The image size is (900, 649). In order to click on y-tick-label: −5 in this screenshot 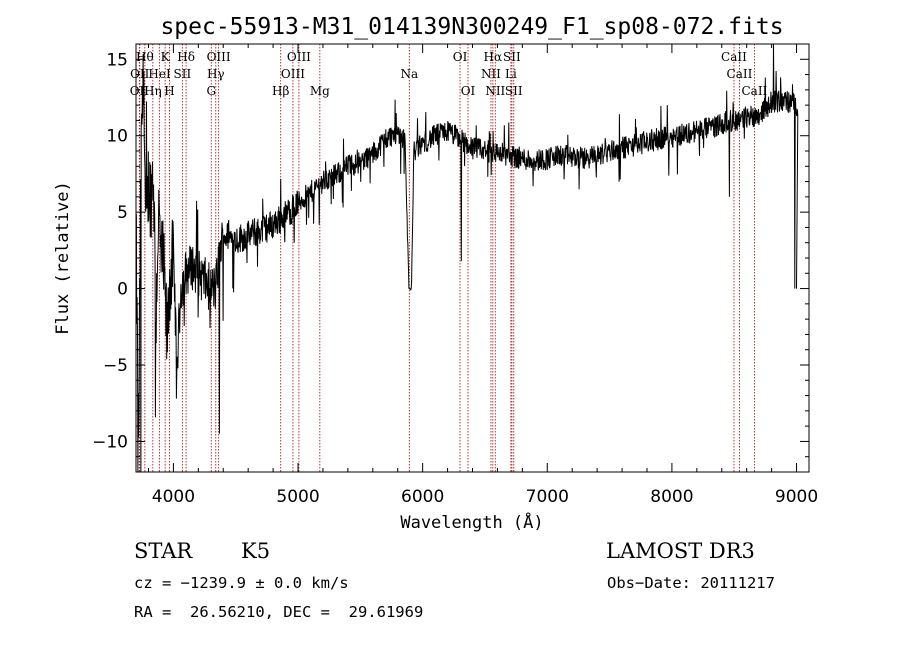, I will do `click(115, 366)`.